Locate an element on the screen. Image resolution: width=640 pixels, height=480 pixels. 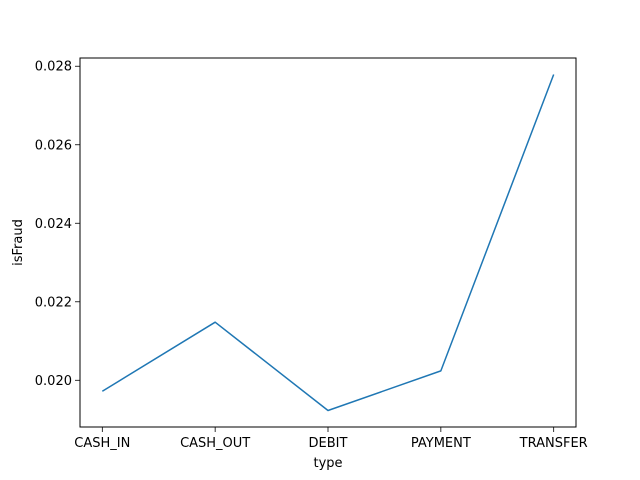
y-tick-label: 0.024 is located at coordinates (53, 224).